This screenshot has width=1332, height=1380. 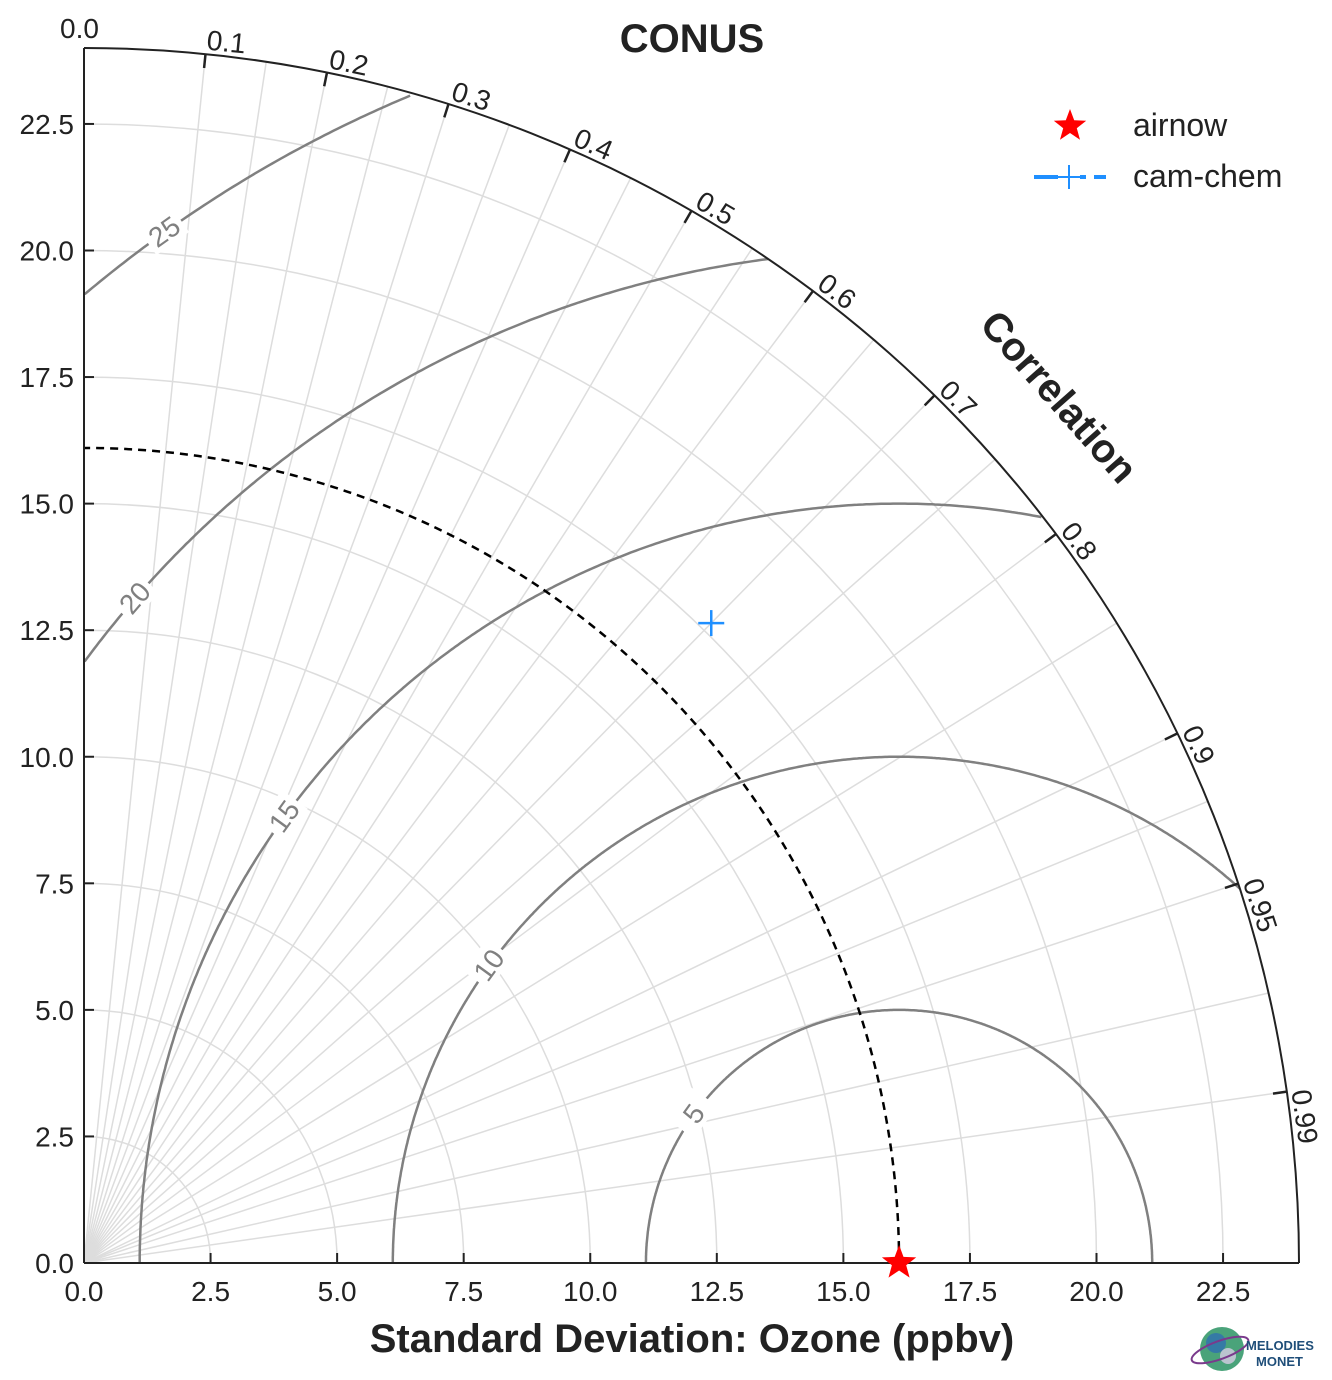 I want to click on correlation-tick-label: 0.8, so click(x=1079, y=541).